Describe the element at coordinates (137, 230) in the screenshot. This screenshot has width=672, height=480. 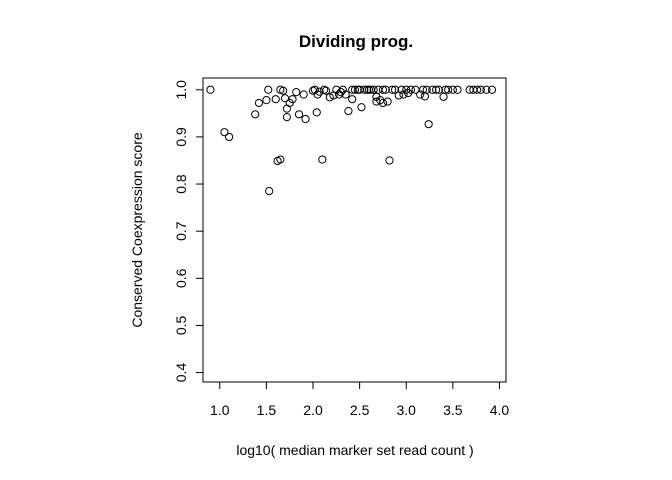
I see `y-axis-label: Conserved Coexpression score` at that location.